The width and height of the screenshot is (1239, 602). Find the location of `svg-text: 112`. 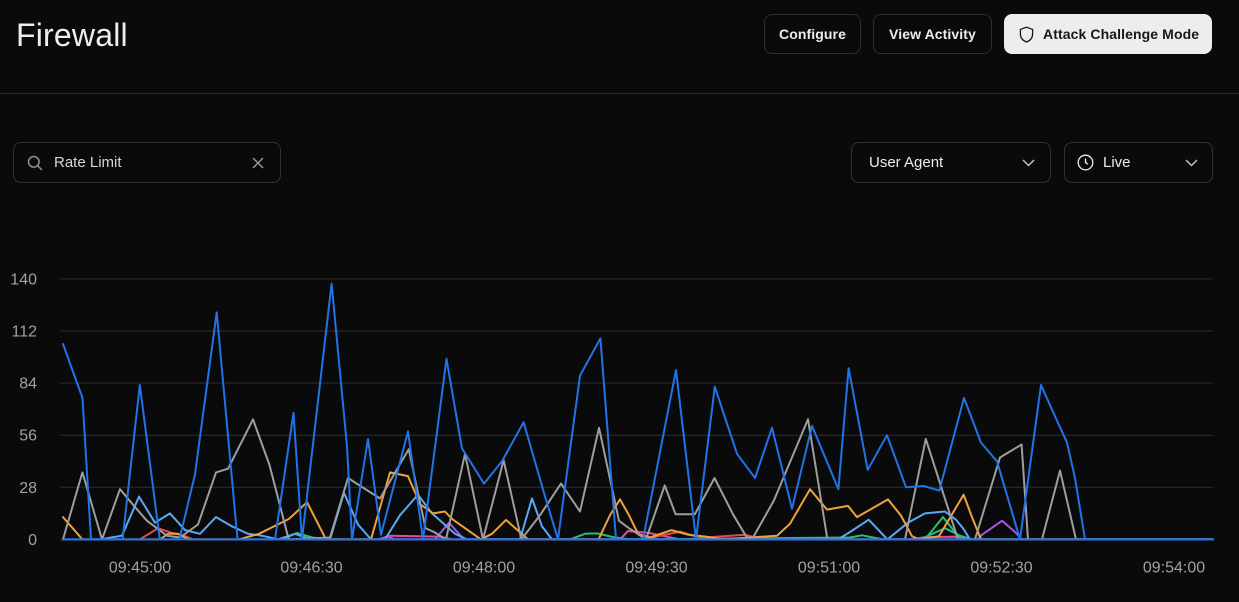

svg-text: 112 is located at coordinates (24, 332).